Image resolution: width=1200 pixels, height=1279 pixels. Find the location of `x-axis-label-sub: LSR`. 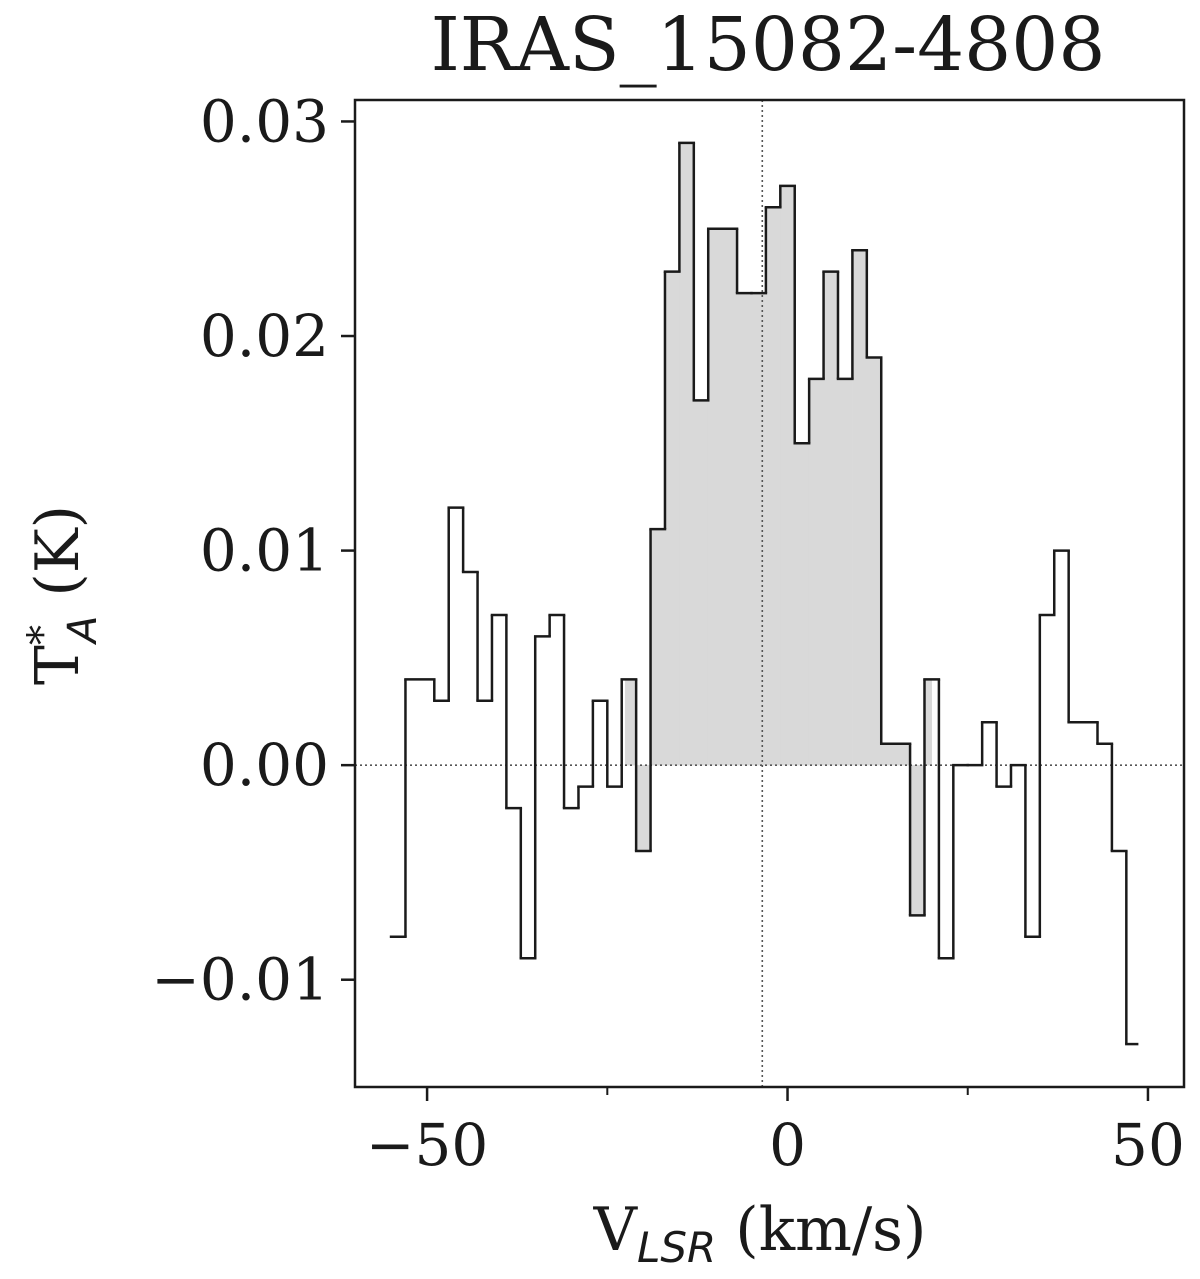

x-axis-label-sub: LSR is located at coordinates (676, 1247).